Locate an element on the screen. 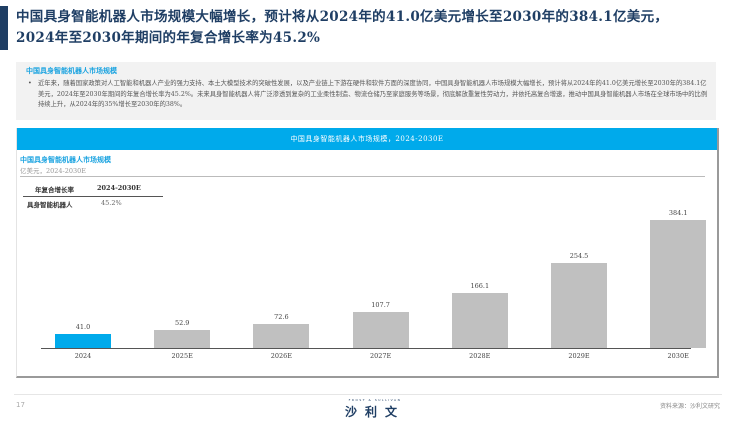 Image resolution: width=750 pixels, height=422 pixels. bar-2029E is located at coordinates (579, 305).